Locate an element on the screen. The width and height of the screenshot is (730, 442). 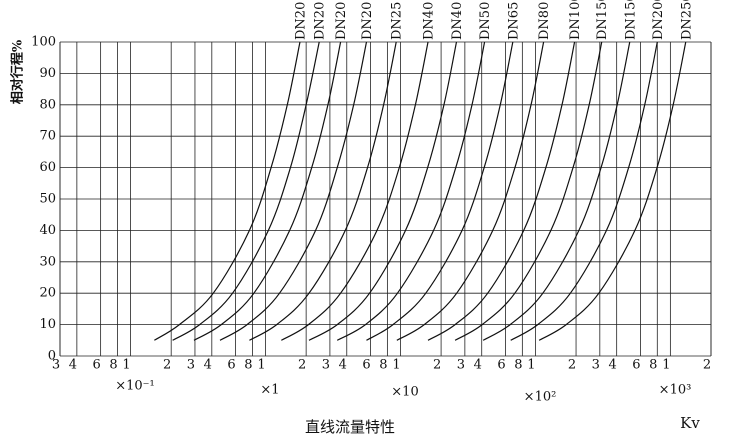
chart-title: 直线流量特性 is located at coordinates (350, 427).